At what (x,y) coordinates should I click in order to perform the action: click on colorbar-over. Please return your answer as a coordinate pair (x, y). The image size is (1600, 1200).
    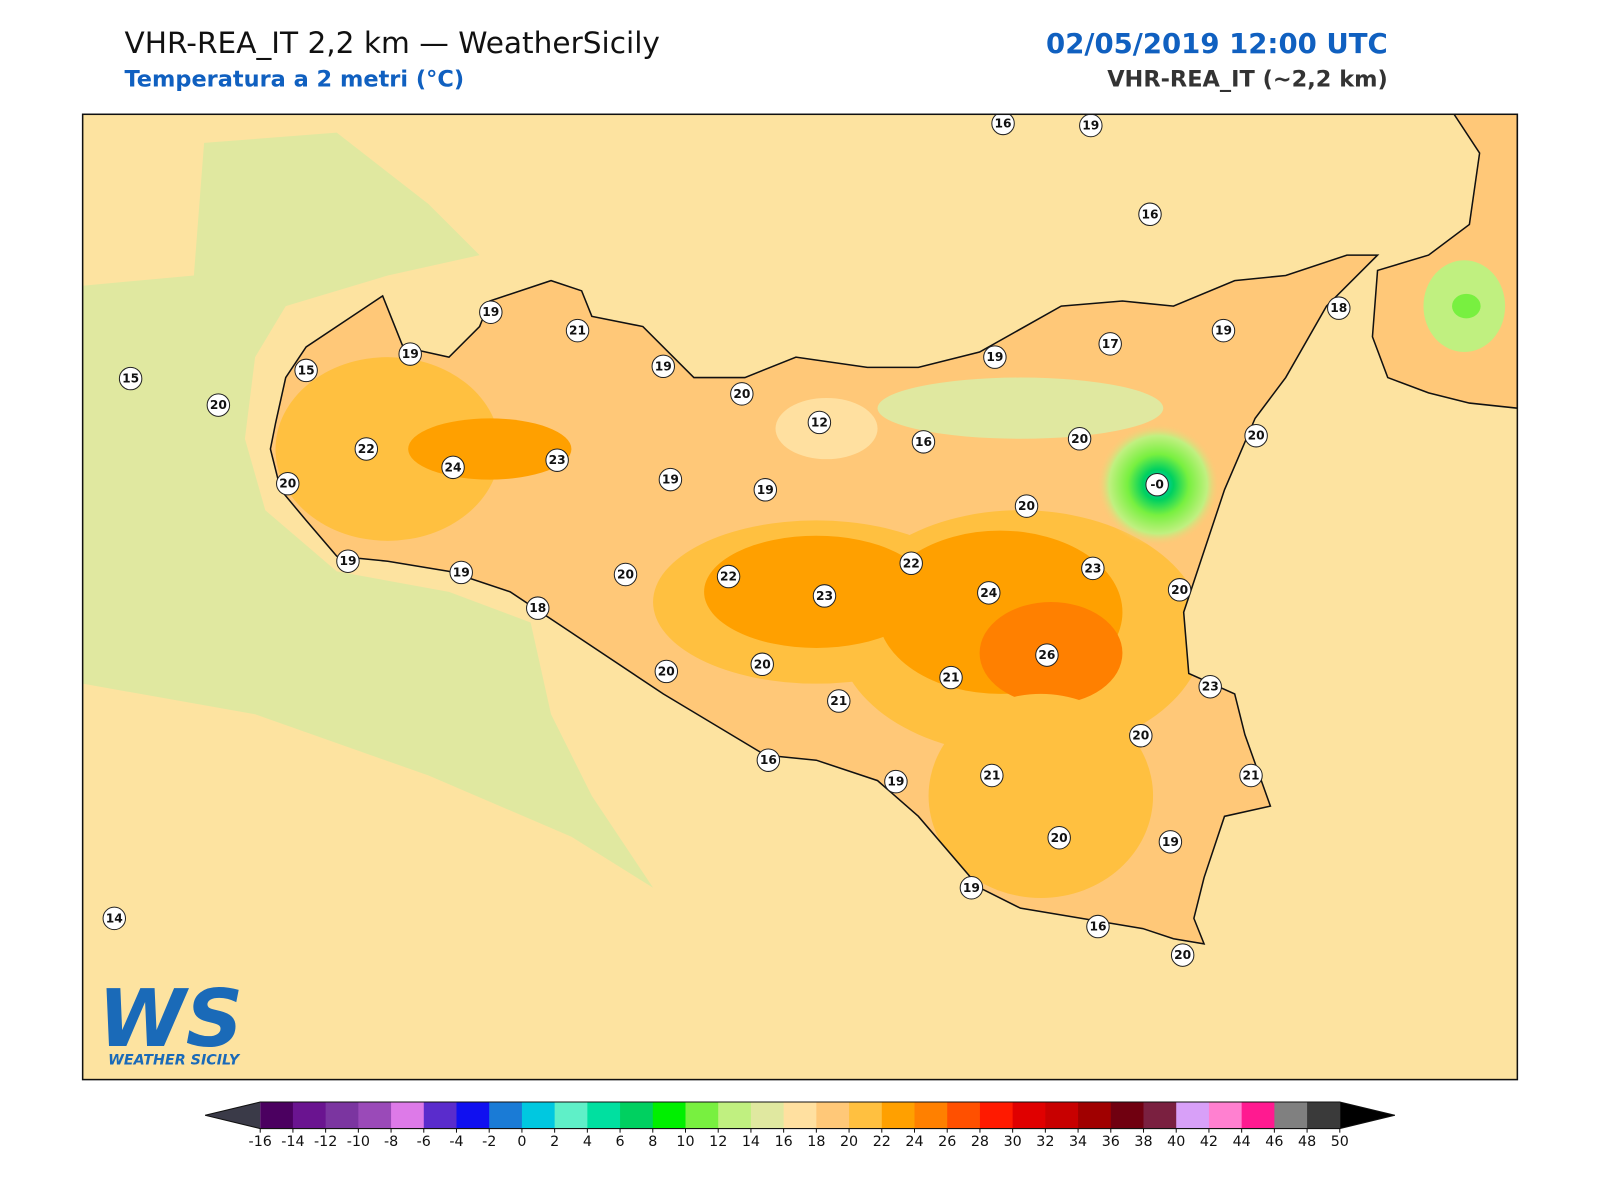
    Looking at the image, I should click on (1367, 1115).